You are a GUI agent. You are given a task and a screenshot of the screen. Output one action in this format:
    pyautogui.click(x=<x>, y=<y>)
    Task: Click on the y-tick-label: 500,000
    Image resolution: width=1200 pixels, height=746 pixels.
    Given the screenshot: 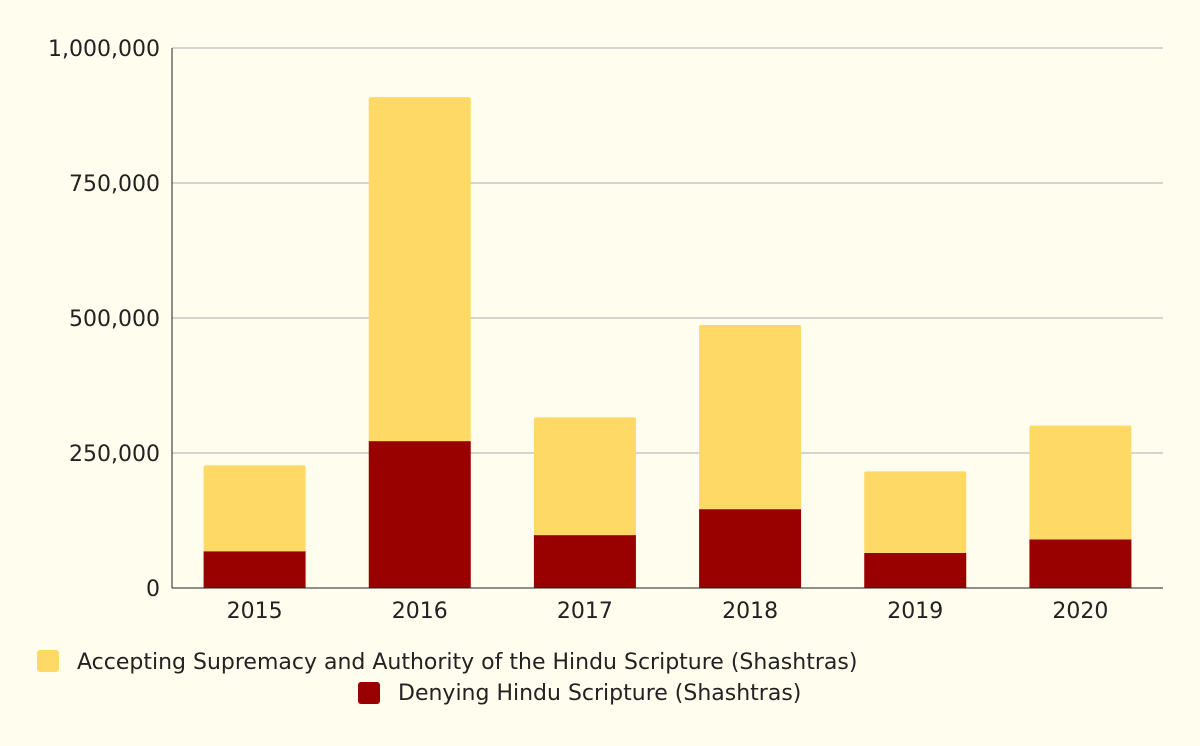 What is the action you would take?
    pyautogui.click(x=114, y=319)
    